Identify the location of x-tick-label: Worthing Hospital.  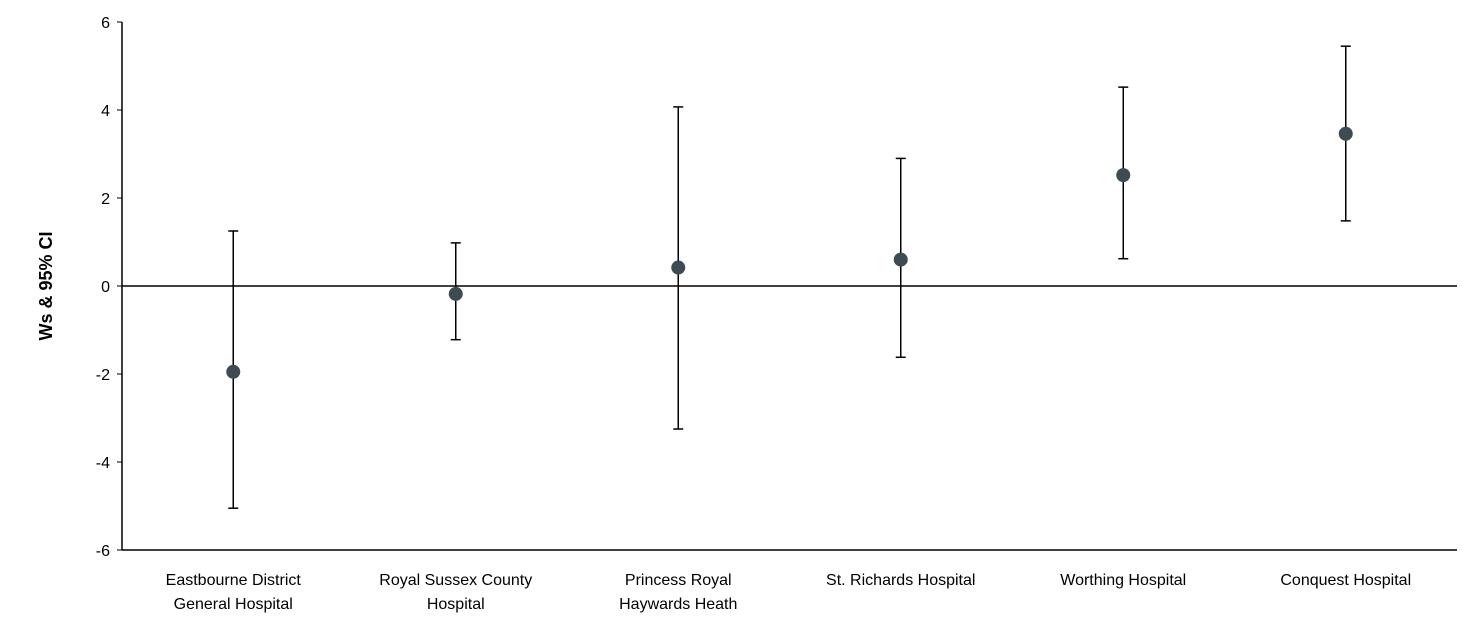
(1123, 580).